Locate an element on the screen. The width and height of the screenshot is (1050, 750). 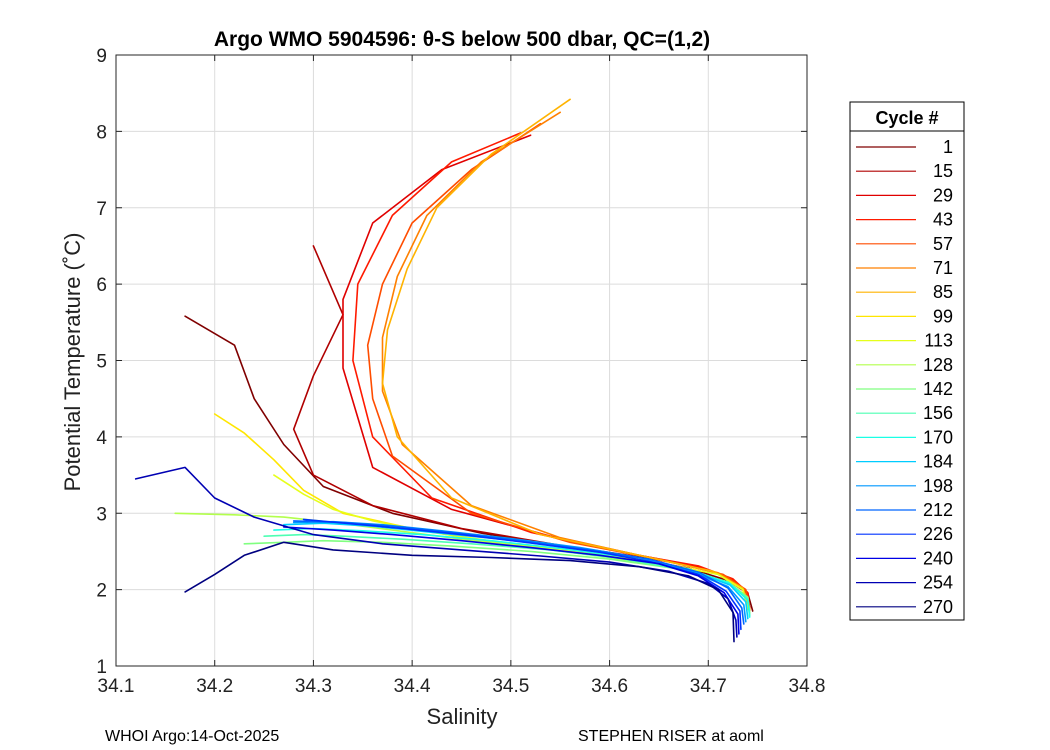
y-tick-label: 5 is located at coordinates (101, 362).